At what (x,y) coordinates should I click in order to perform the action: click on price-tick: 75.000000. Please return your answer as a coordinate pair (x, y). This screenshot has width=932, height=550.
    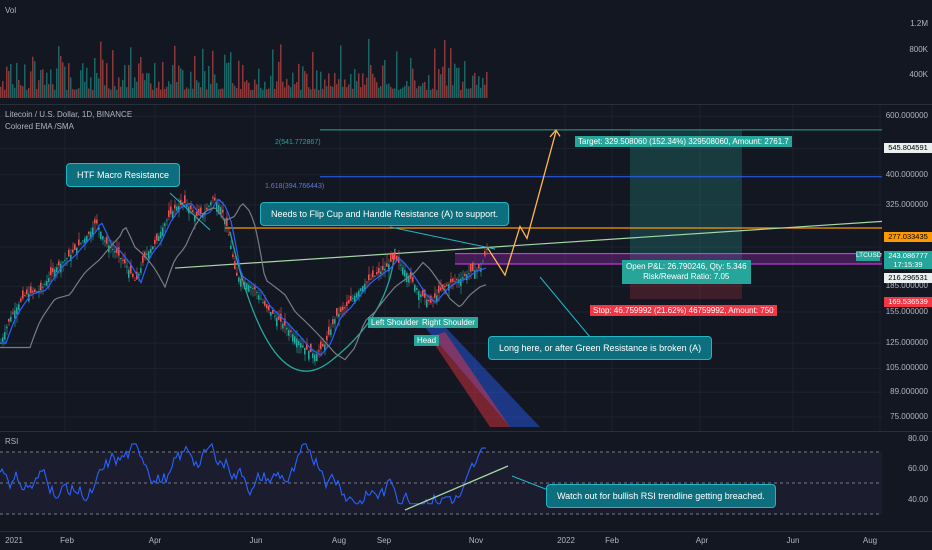
    Looking at the image, I should click on (909, 417).